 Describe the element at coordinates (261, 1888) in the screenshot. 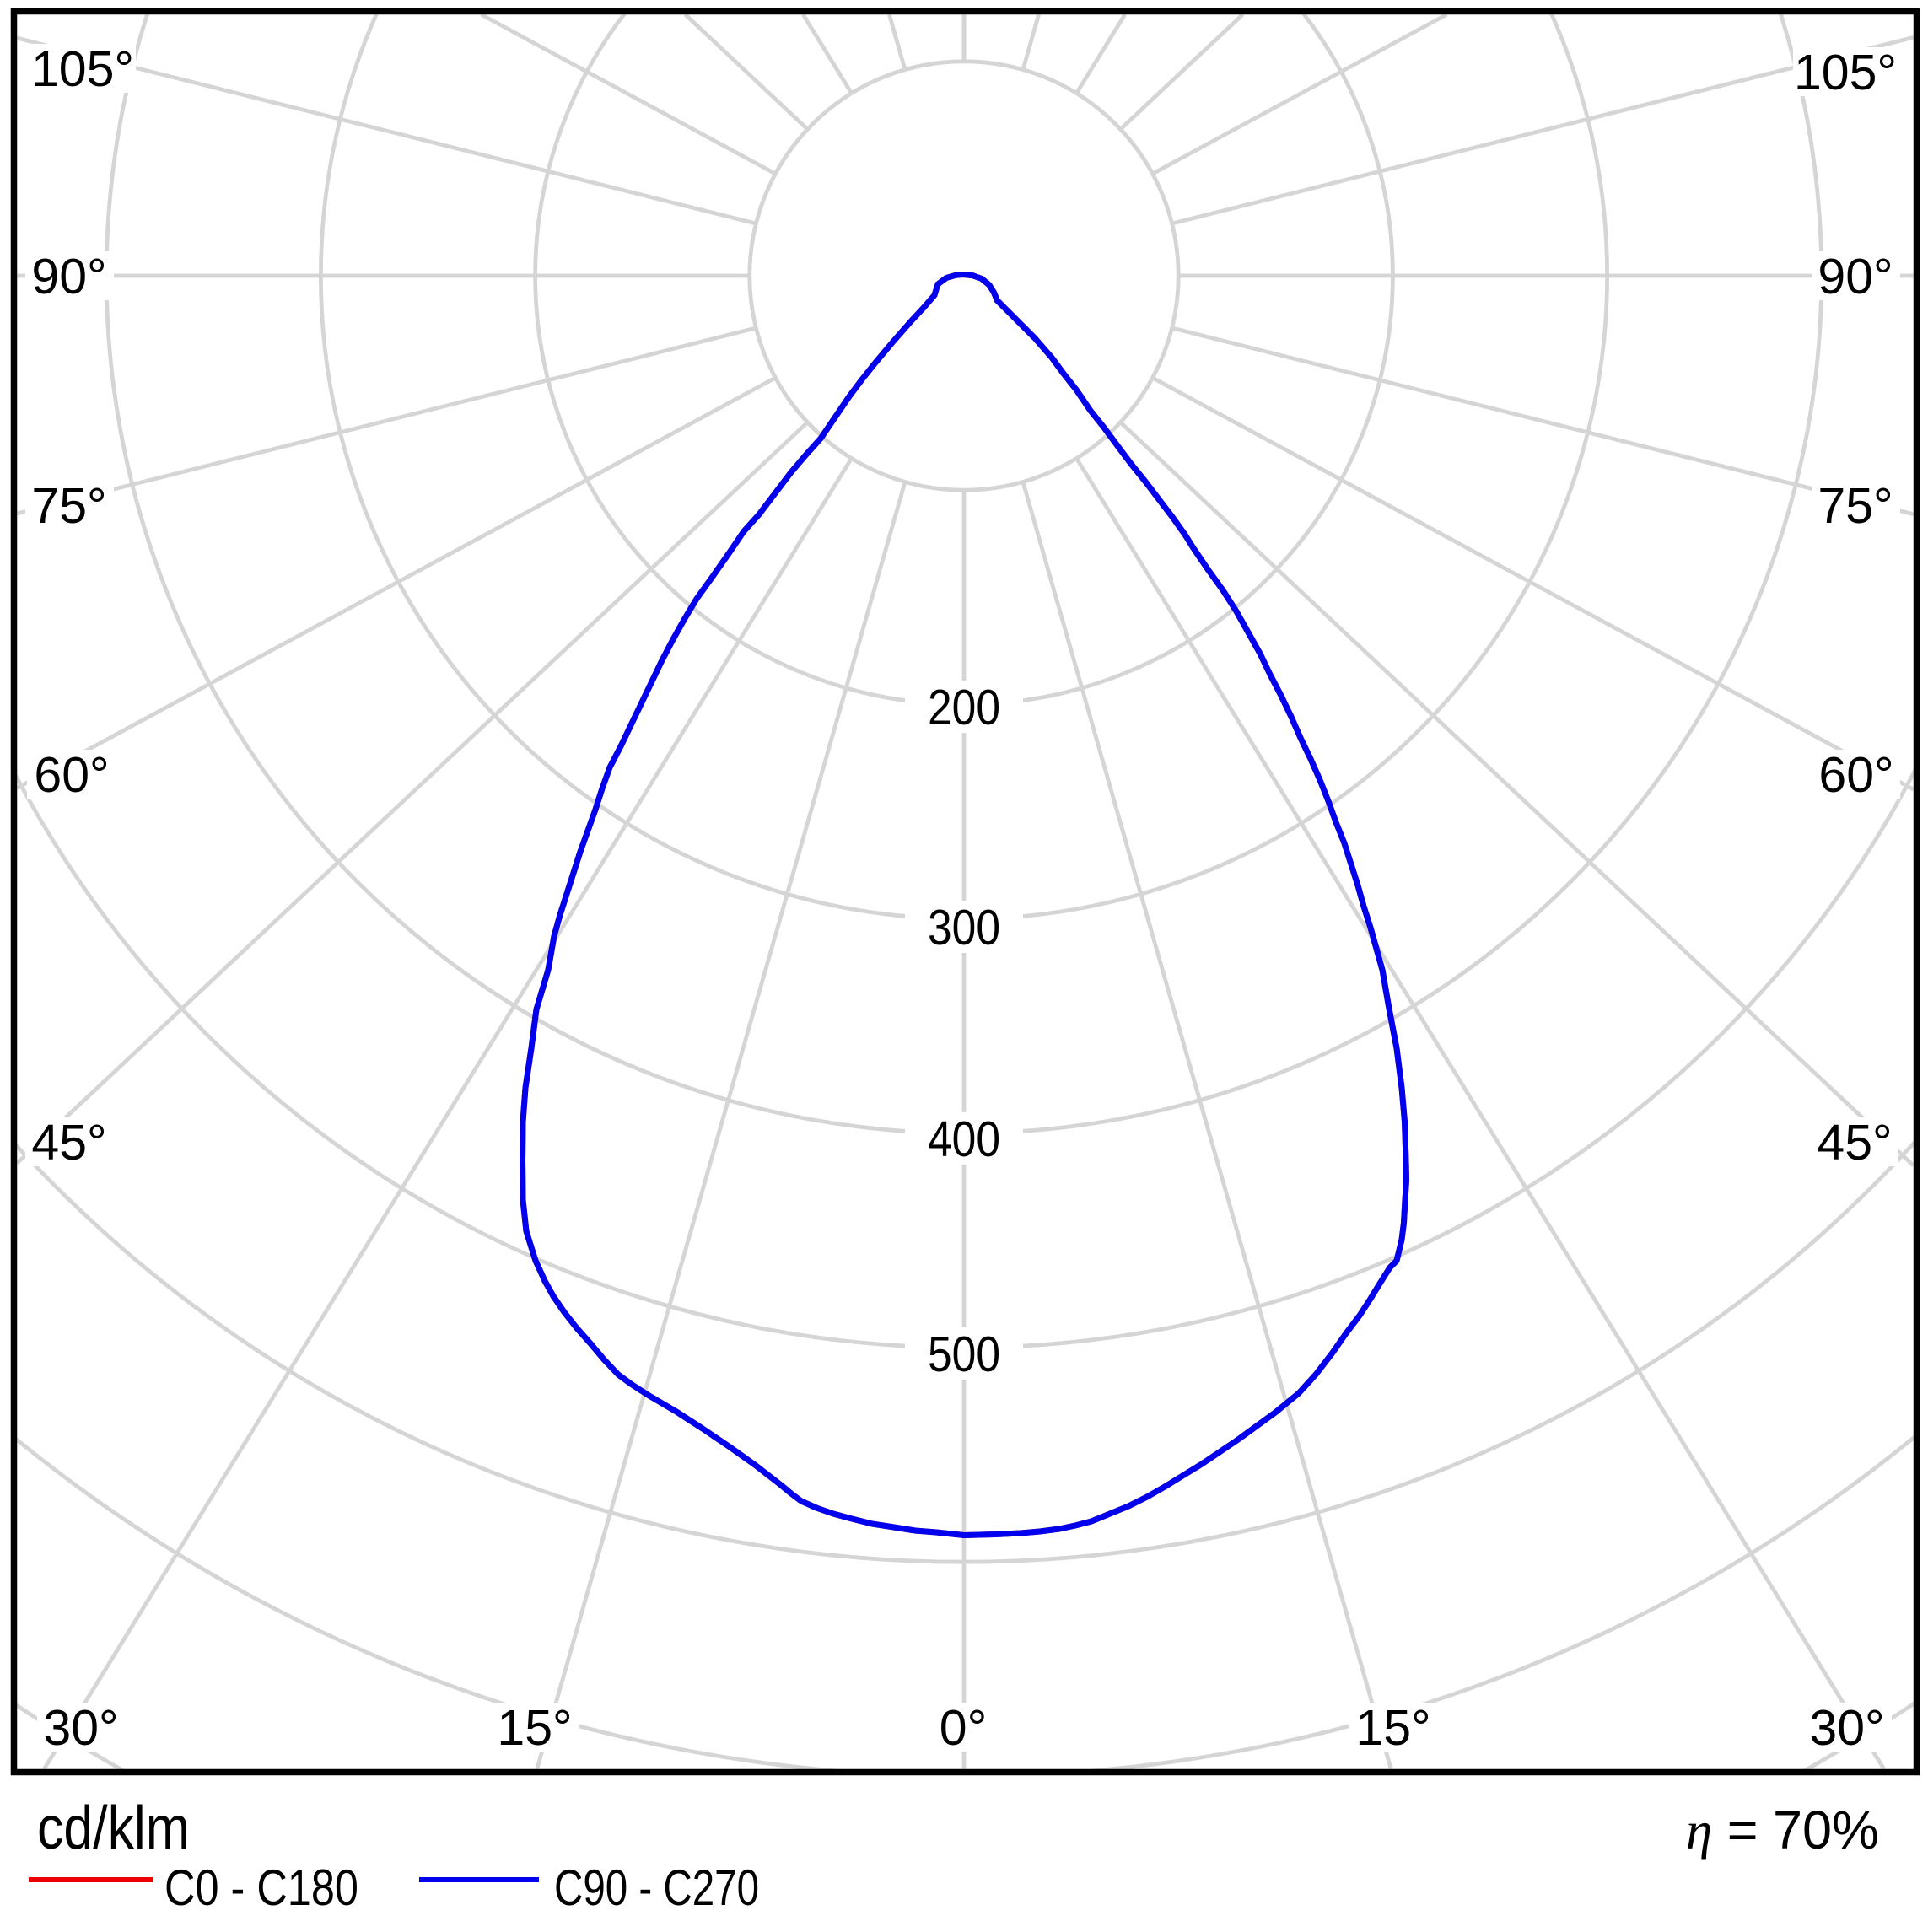

I see `svg-text: C0 - C180` at that location.